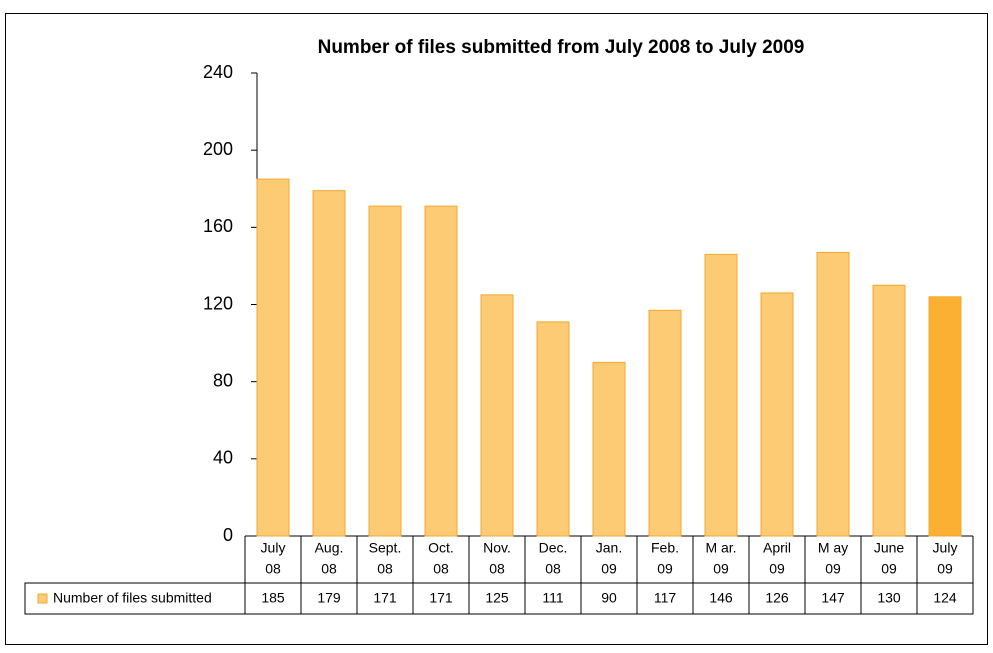  Describe the element at coordinates (132, 598) in the screenshot. I see `legend-label: Number of files submitted` at that location.